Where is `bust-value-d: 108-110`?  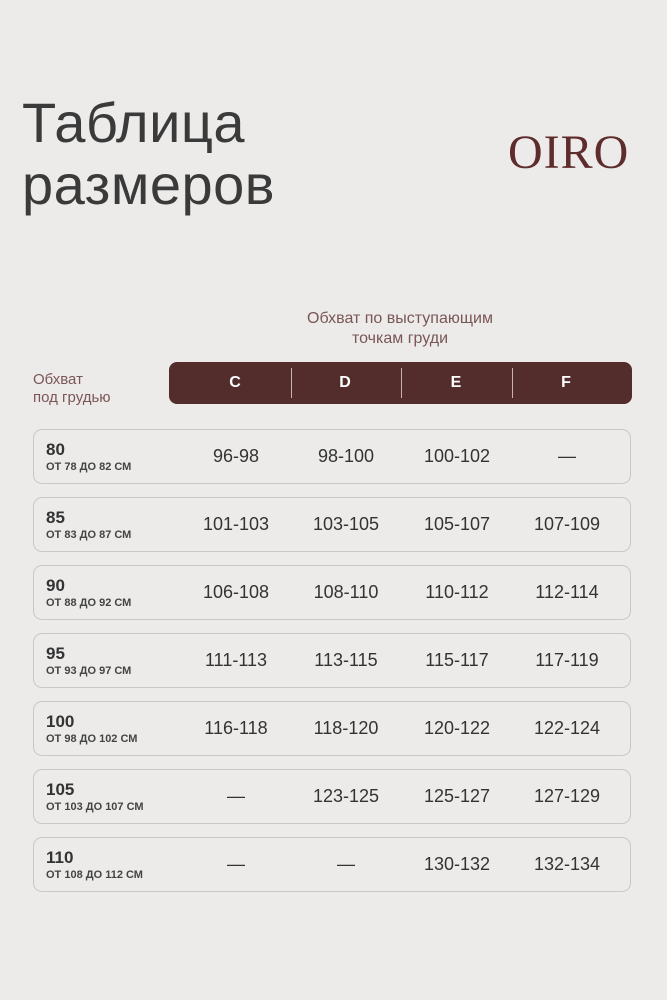 bust-value-d: 108-110 is located at coordinates (346, 592).